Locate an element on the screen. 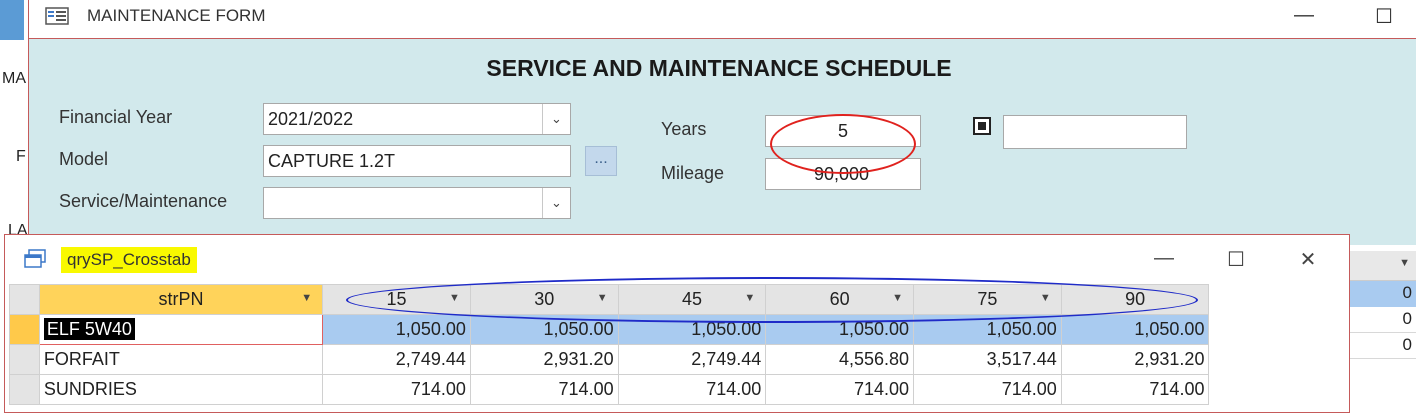  financial-year-combo: 2021/2022 ⌄ is located at coordinates (417, 119).